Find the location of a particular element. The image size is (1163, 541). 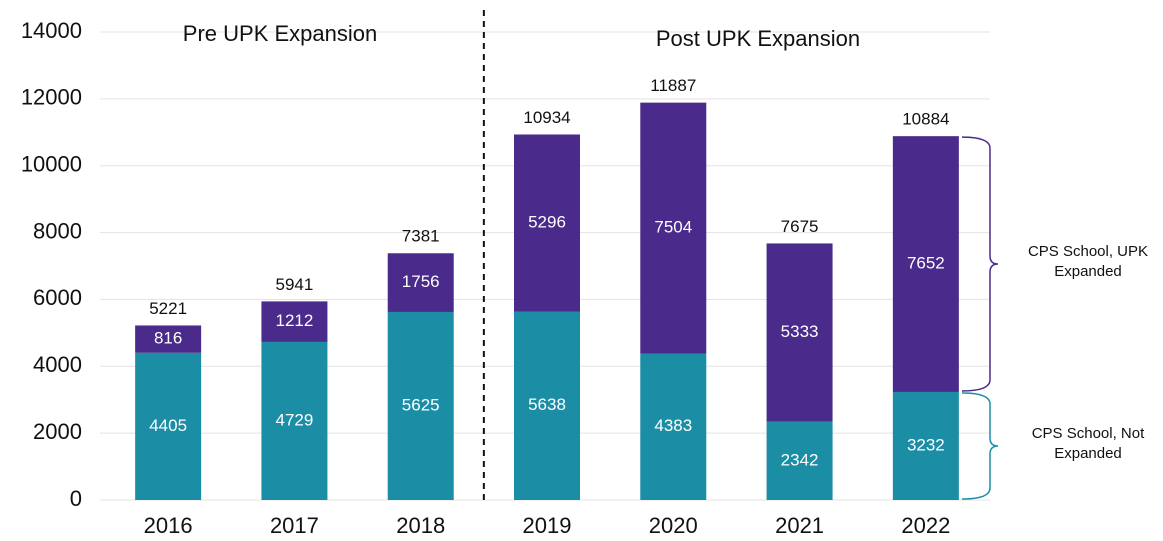

segment-label: 5296 is located at coordinates (547, 221).